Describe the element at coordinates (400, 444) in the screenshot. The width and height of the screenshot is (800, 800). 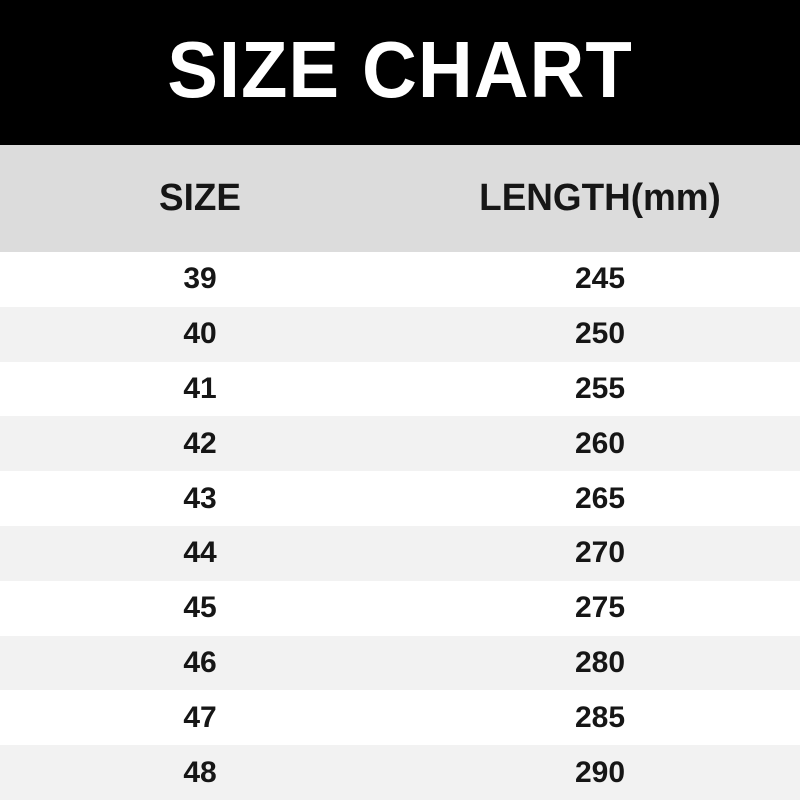
I see `table-row: 42 260` at that location.